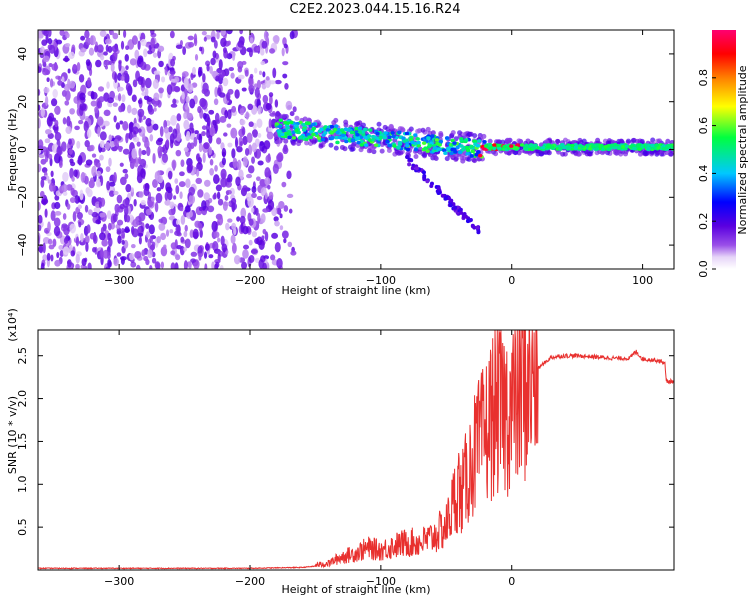 The height and width of the screenshot is (600, 750). Describe the element at coordinates (706, 173) in the screenshot. I see `colorbar-ticks: 0.0 0.2 0.4 0.6 0.8` at that location.